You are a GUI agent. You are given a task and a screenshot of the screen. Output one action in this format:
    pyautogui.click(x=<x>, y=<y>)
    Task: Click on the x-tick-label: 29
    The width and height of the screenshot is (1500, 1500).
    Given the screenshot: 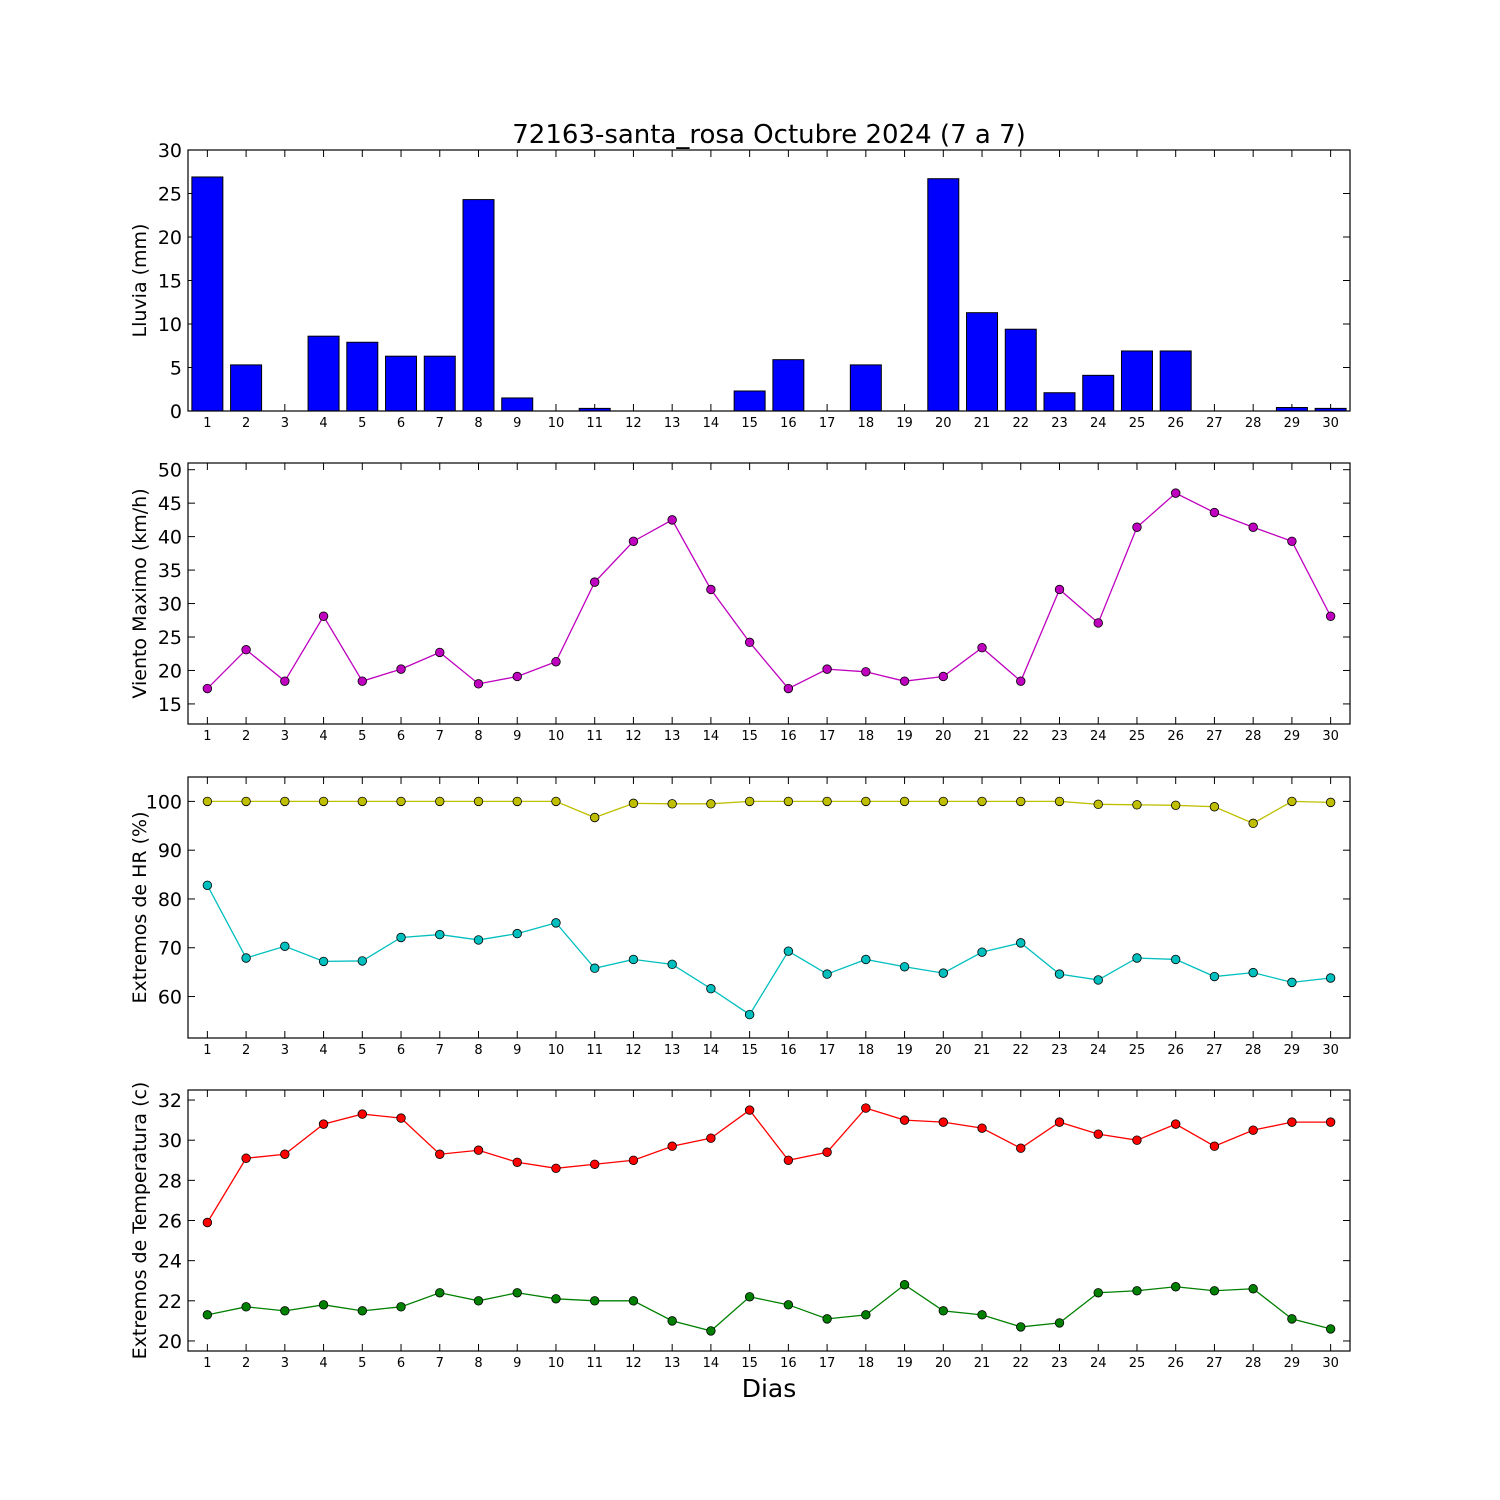 What is the action you would take?
    pyautogui.click(x=1292, y=1050)
    